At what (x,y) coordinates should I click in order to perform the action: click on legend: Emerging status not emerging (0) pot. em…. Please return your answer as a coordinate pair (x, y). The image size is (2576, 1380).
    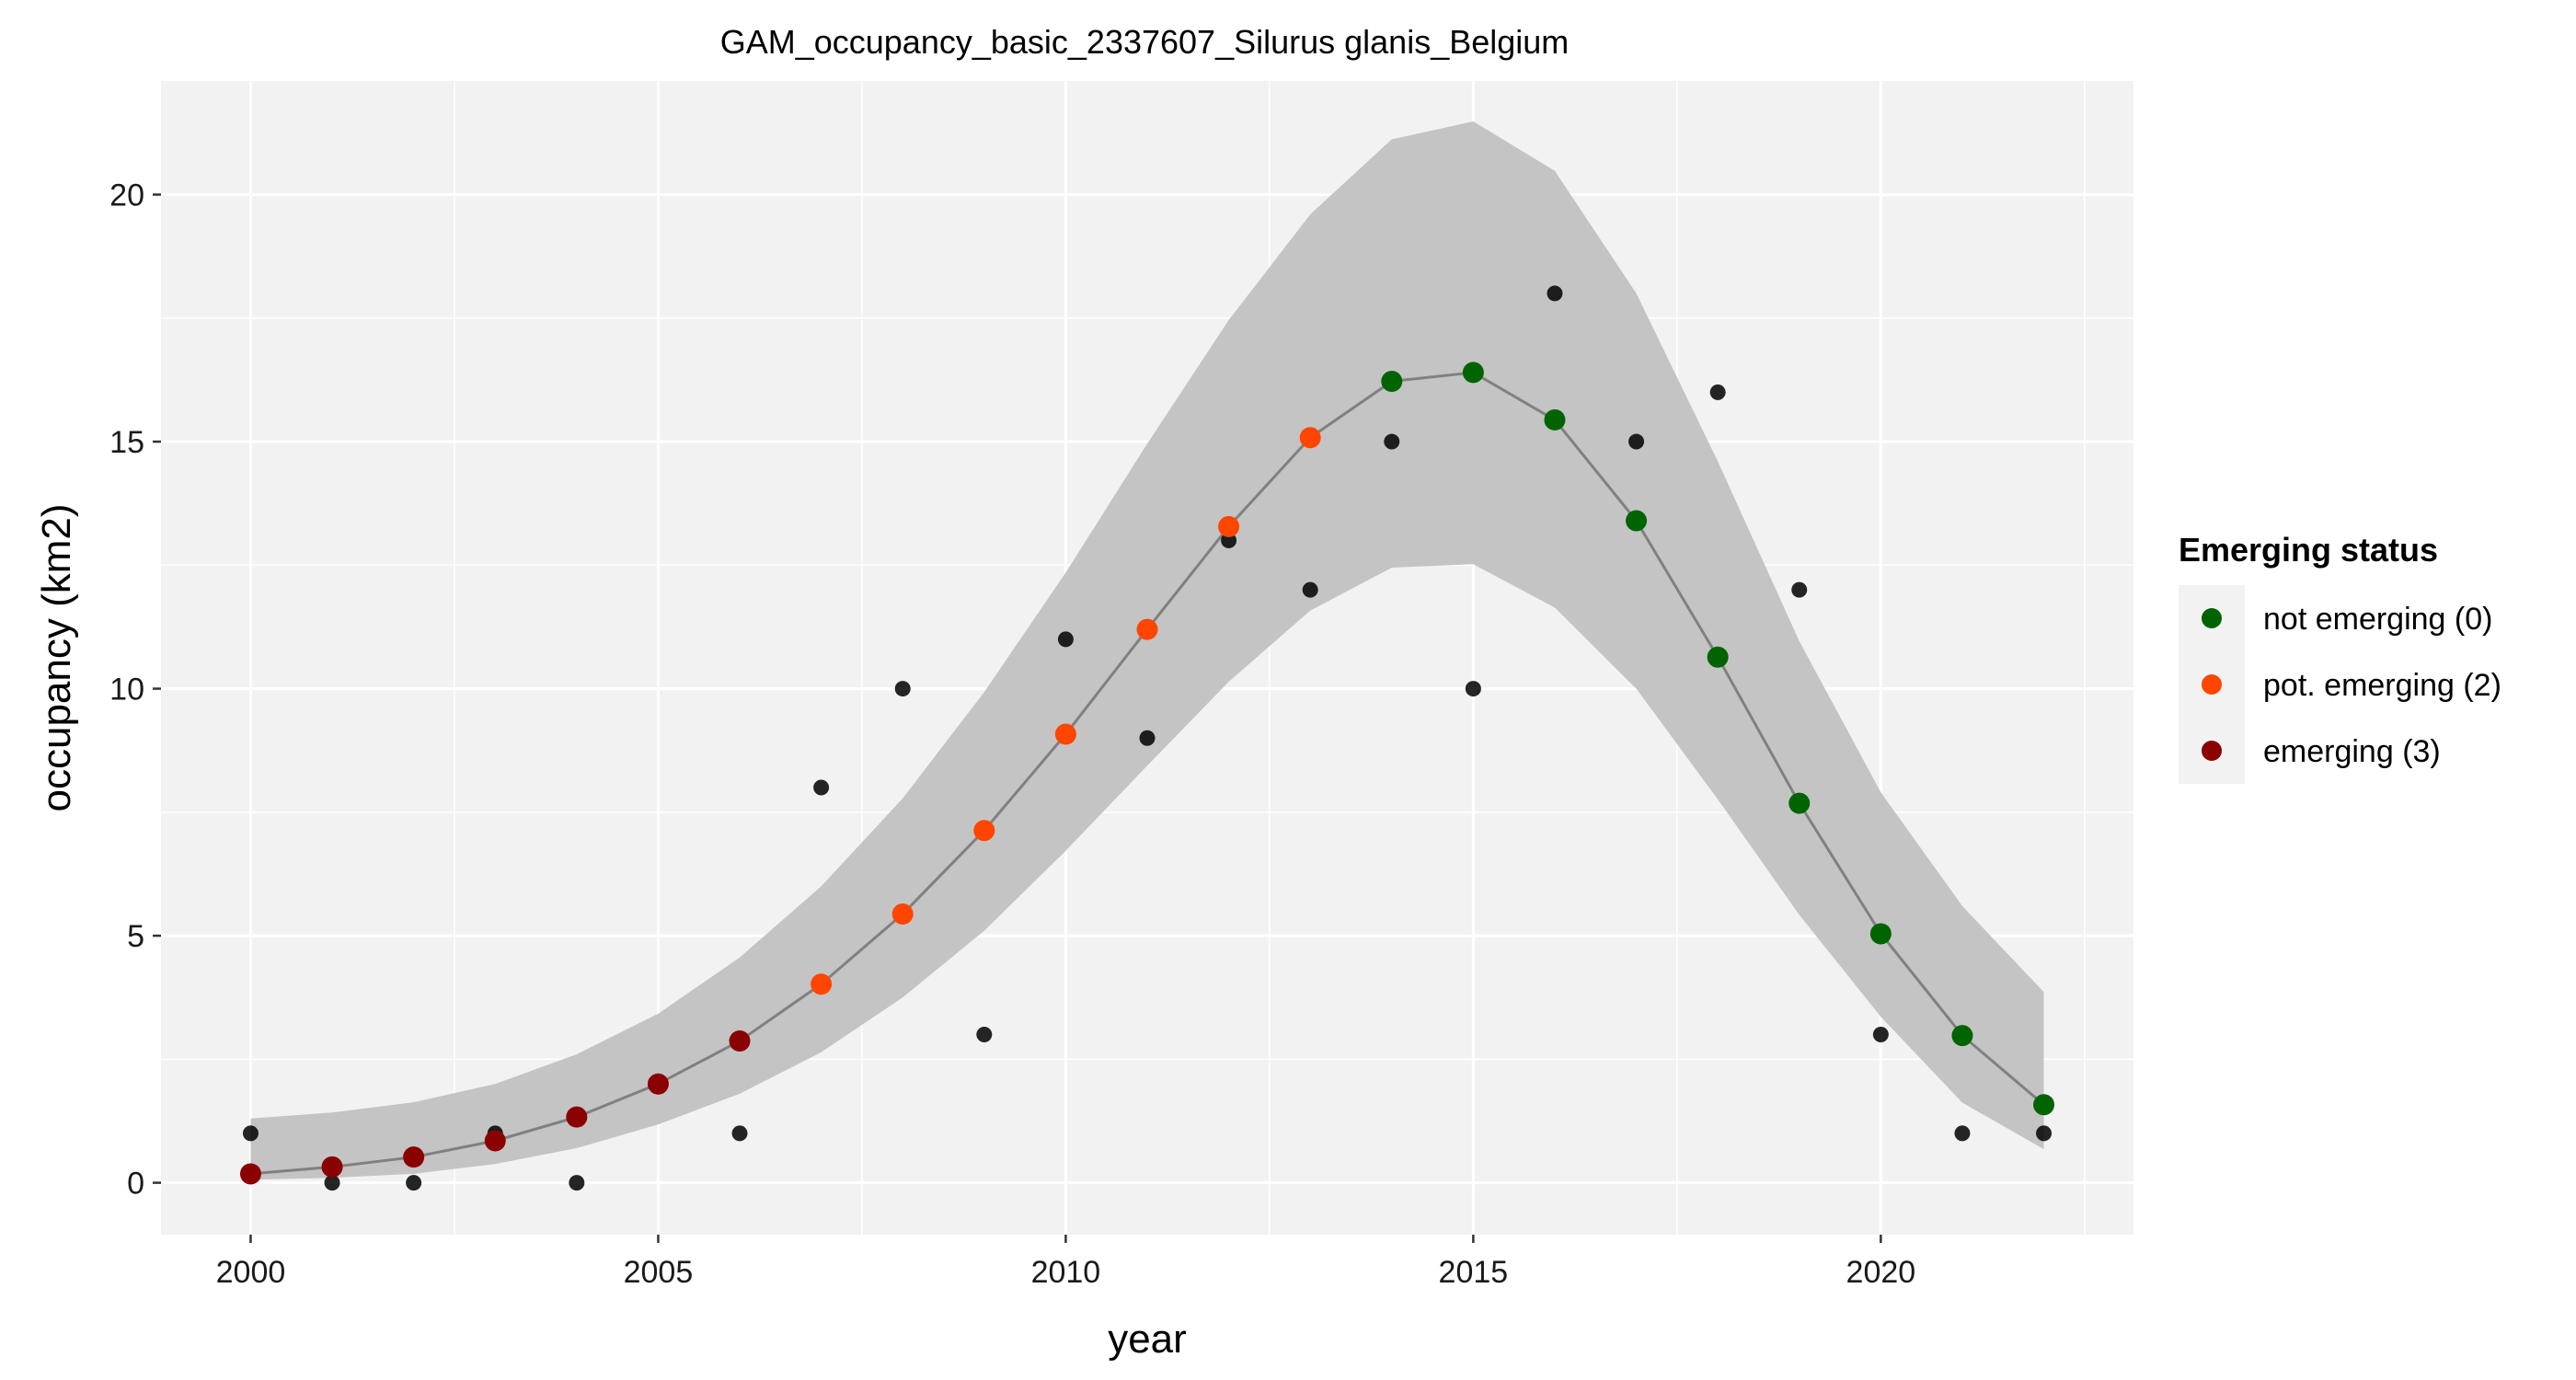
    Looking at the image, I should click on (2340, 657).